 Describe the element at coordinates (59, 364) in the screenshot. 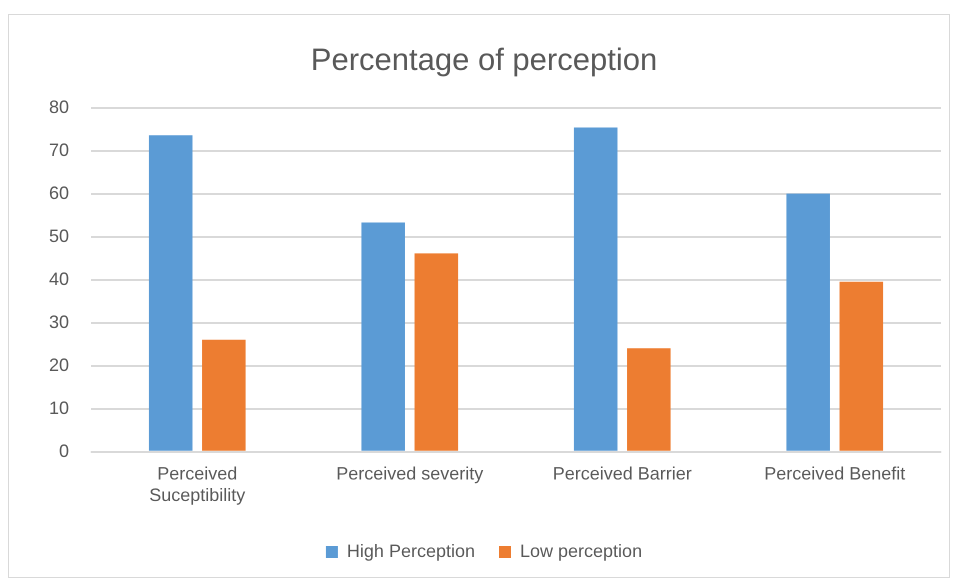

I see `y-tick-label: 20` at that location.